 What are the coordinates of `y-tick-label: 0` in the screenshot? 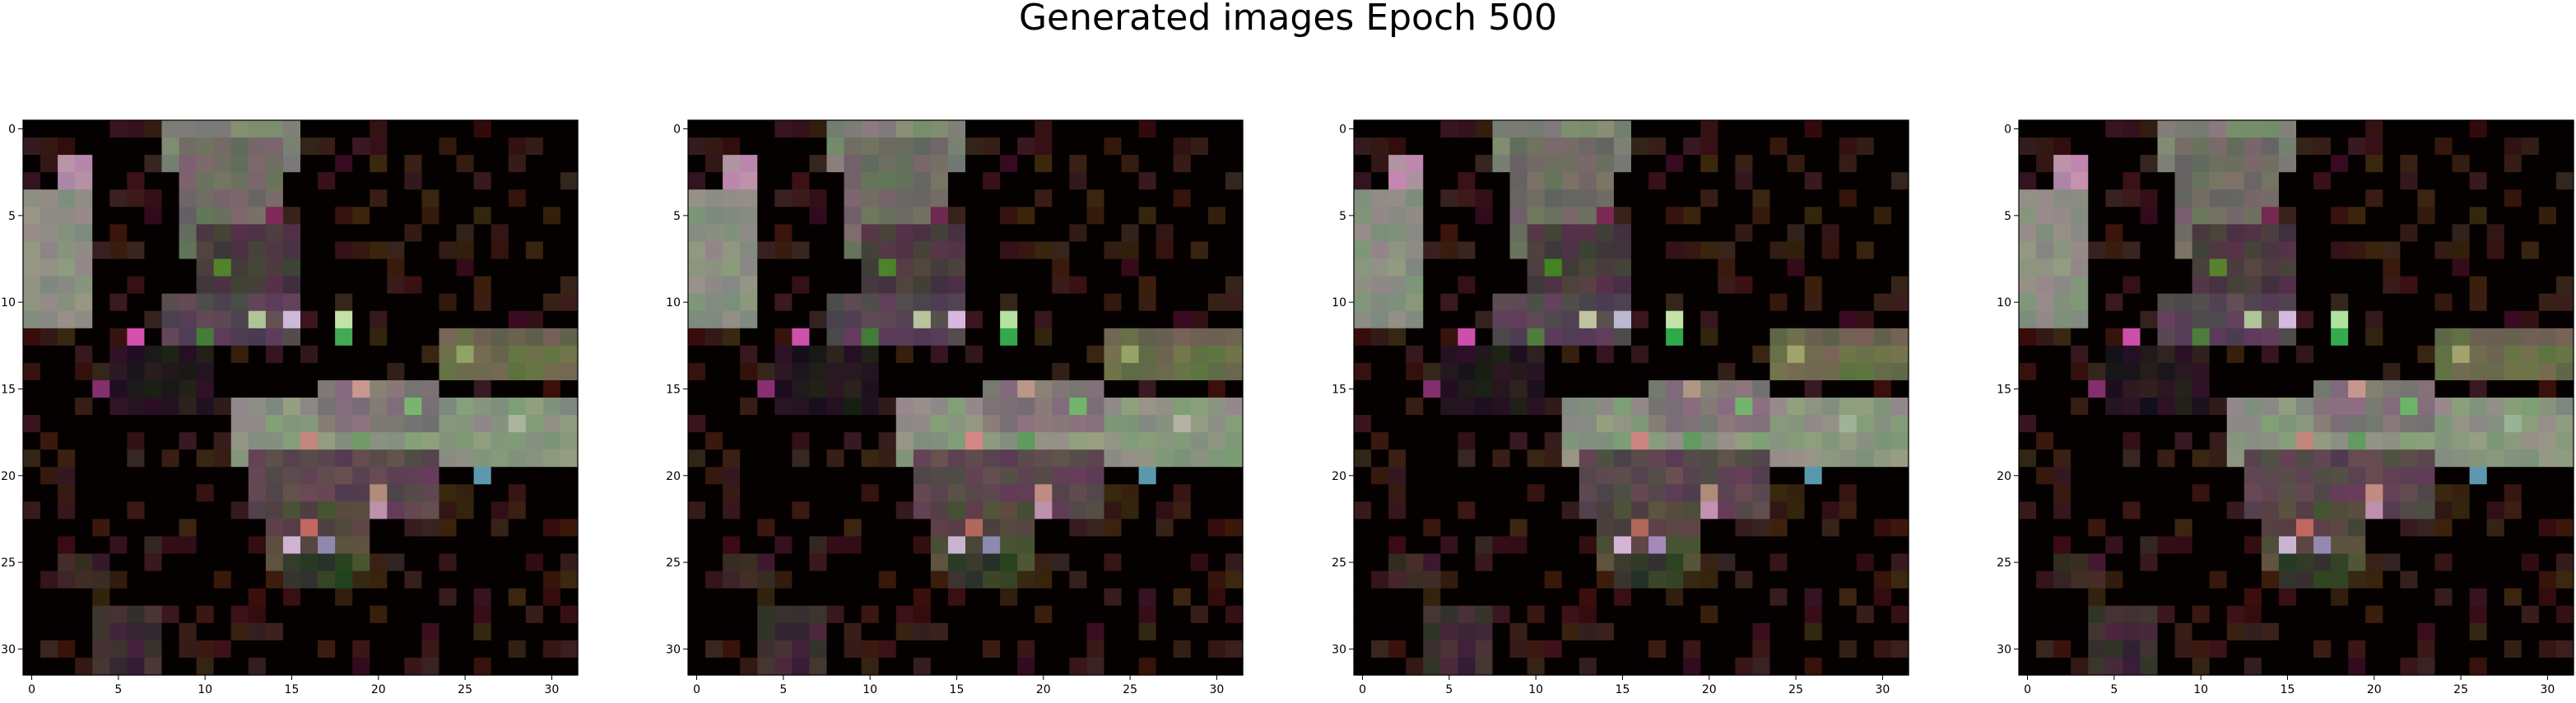 It's located at (12, 130).